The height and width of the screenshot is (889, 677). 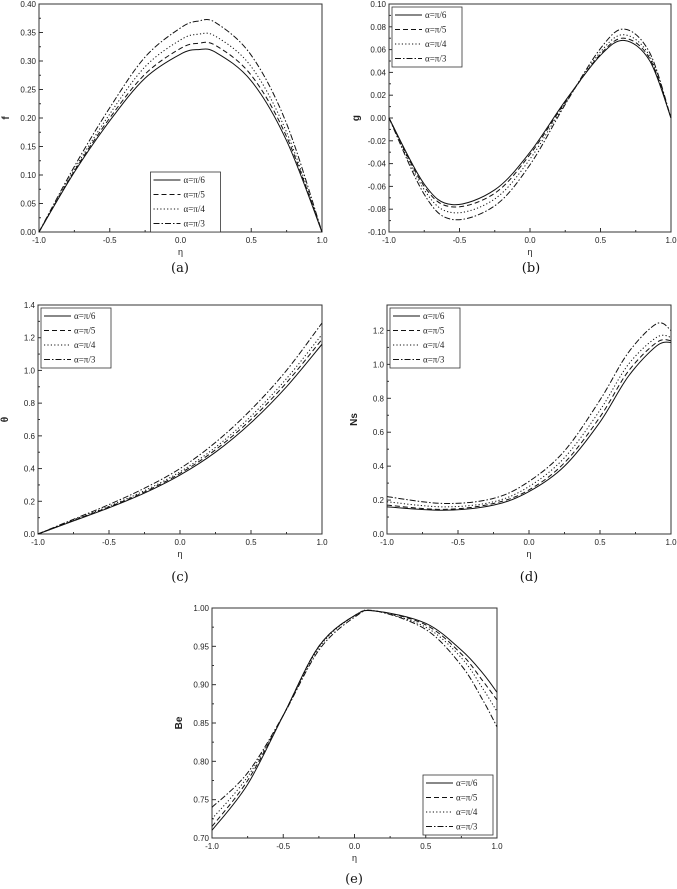 What do you see at coordinates (354, 879) in the screenshot?
I see `subplot-caption: (e)` at bounding box center [354, 879].